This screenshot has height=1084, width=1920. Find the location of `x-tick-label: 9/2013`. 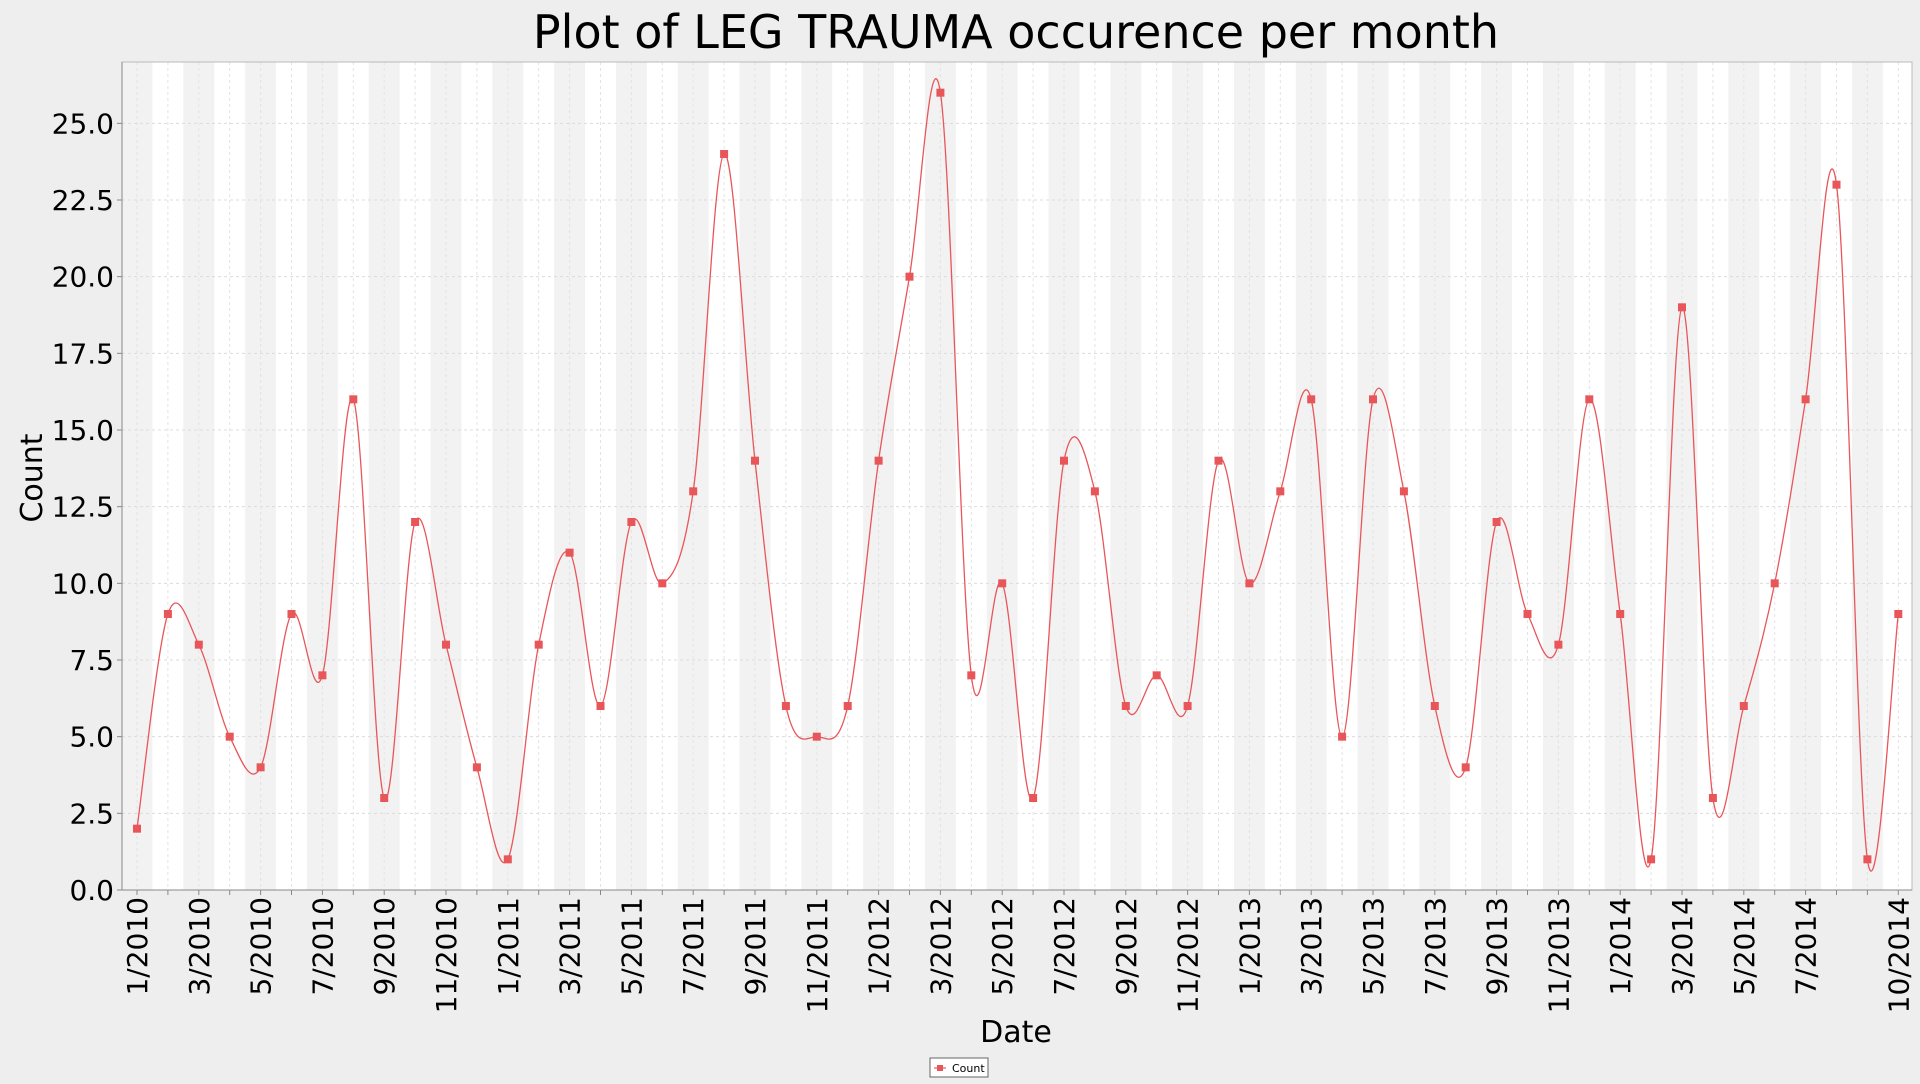

x-tick-label: 9/2013 is located at coordinates (1497, 946).